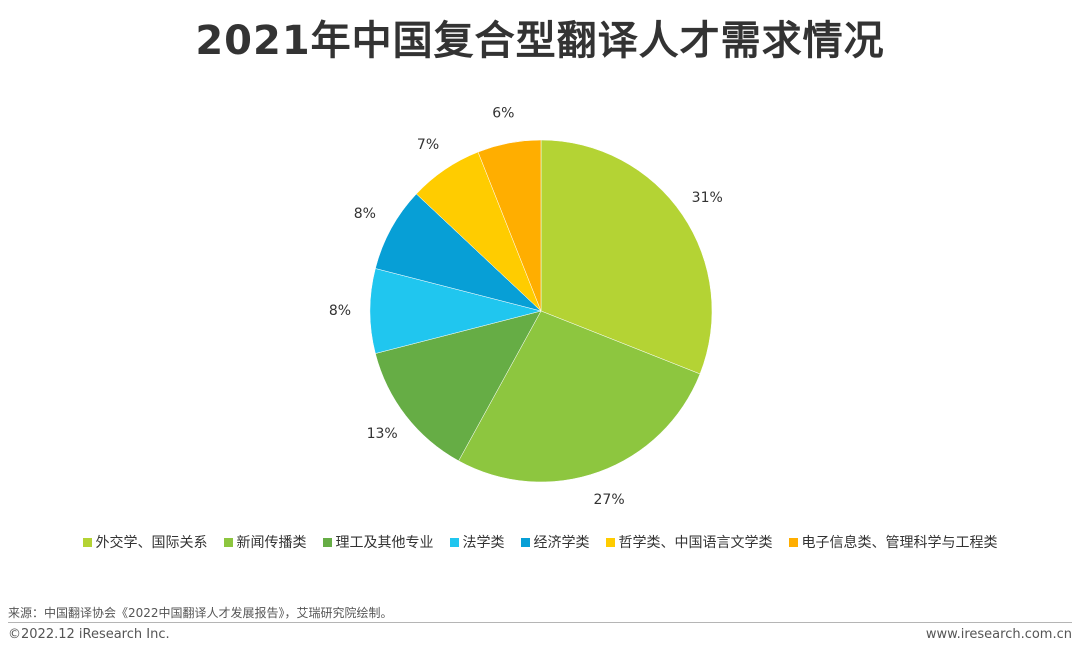 This screenshot has height=659, width=1080. What do you see at coordinates (382, 434) in the screenshot?
I see `pie-percent-label-3: 13%` at bounding box center [382, 434].